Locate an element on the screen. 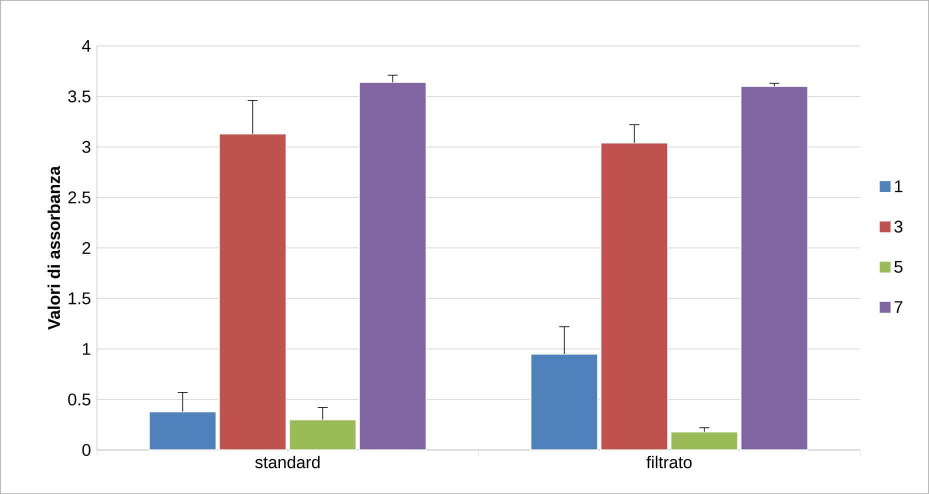  y-axis-title: Valori di assorbanza is located at coordinates (54, 248).